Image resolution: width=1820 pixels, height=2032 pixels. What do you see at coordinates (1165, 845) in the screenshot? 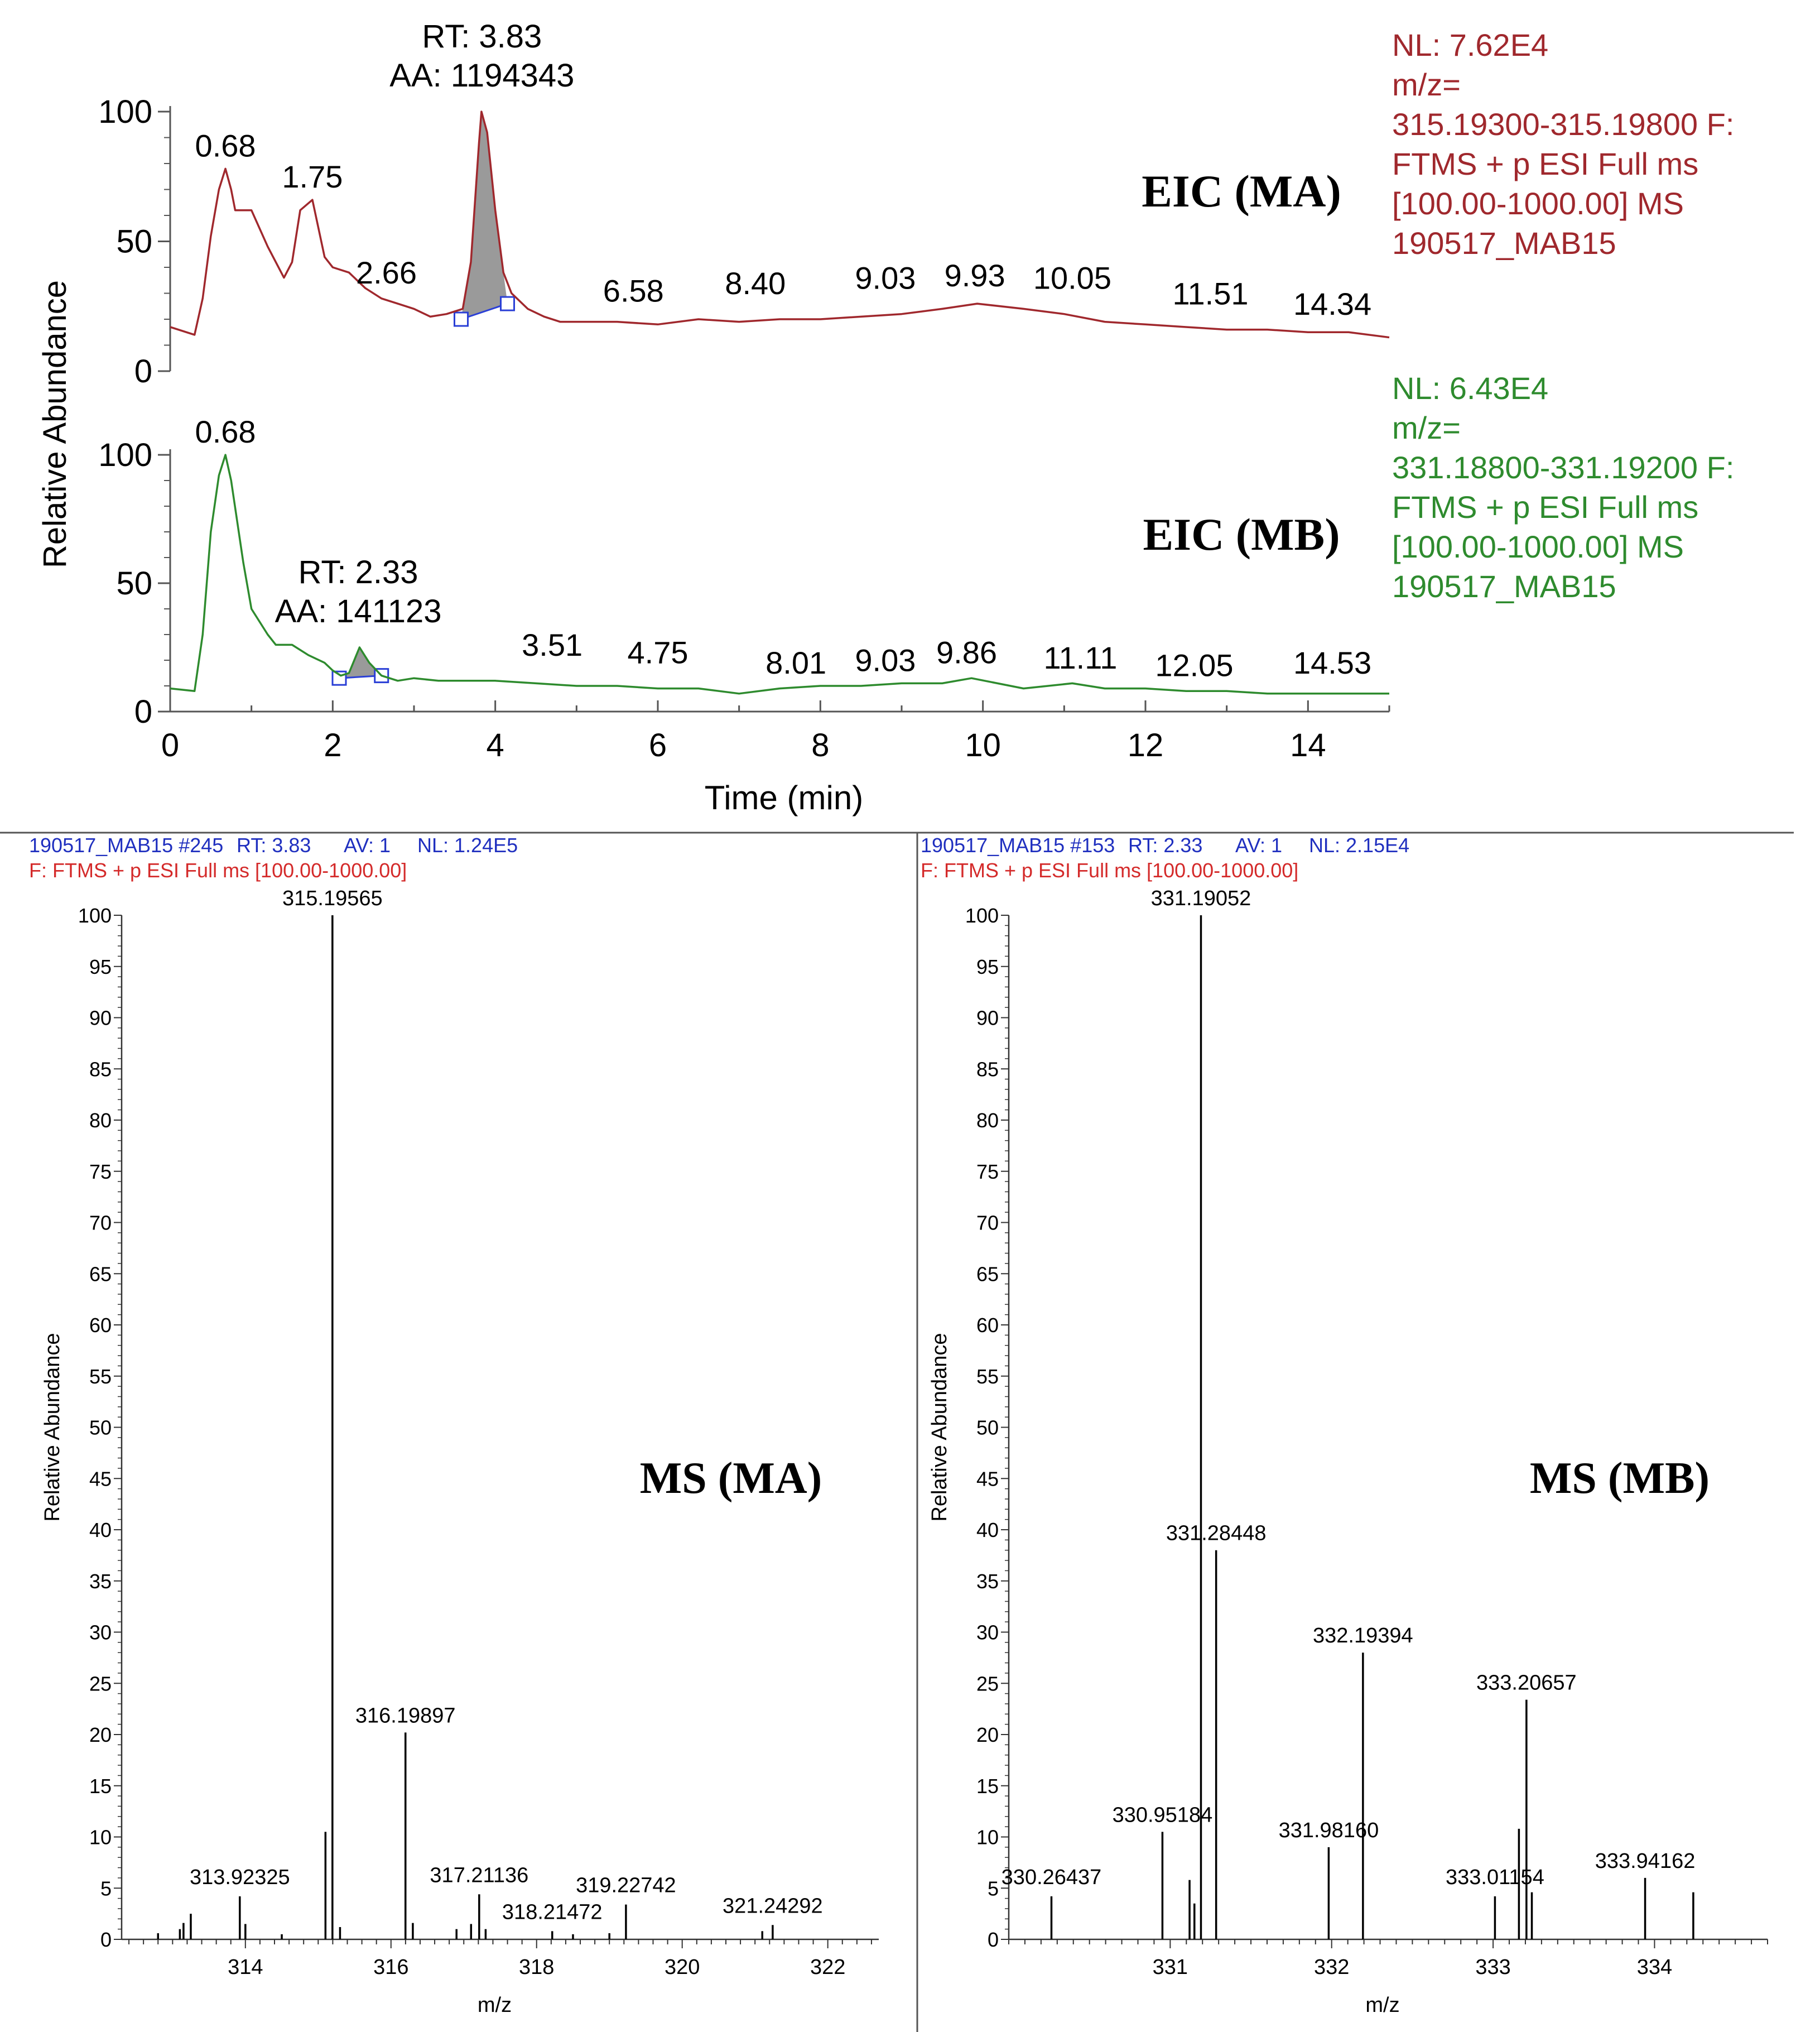
I see `ms-header-field: RT: 2.33` at bounding box center [1165, 845].